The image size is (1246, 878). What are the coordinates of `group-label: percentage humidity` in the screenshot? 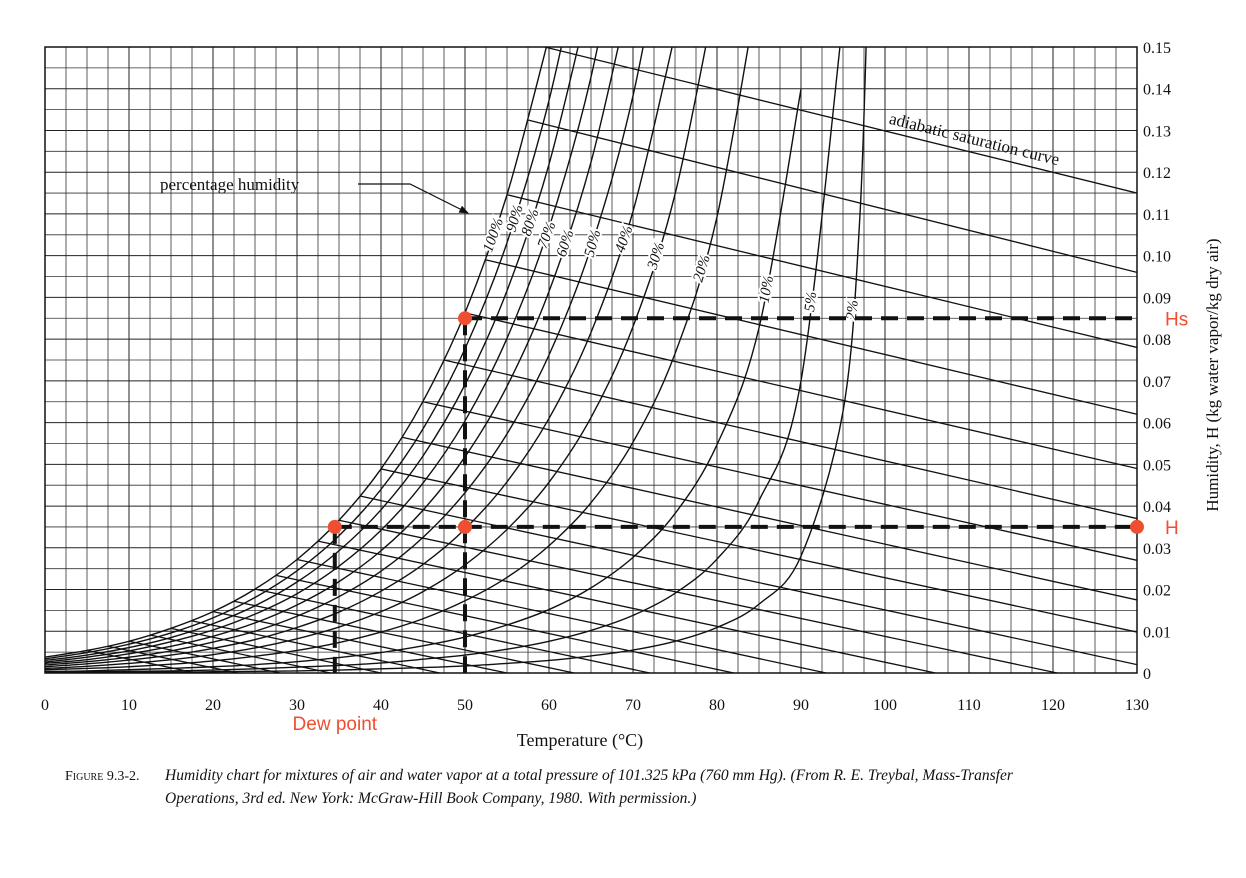 It's located at (230, 184).